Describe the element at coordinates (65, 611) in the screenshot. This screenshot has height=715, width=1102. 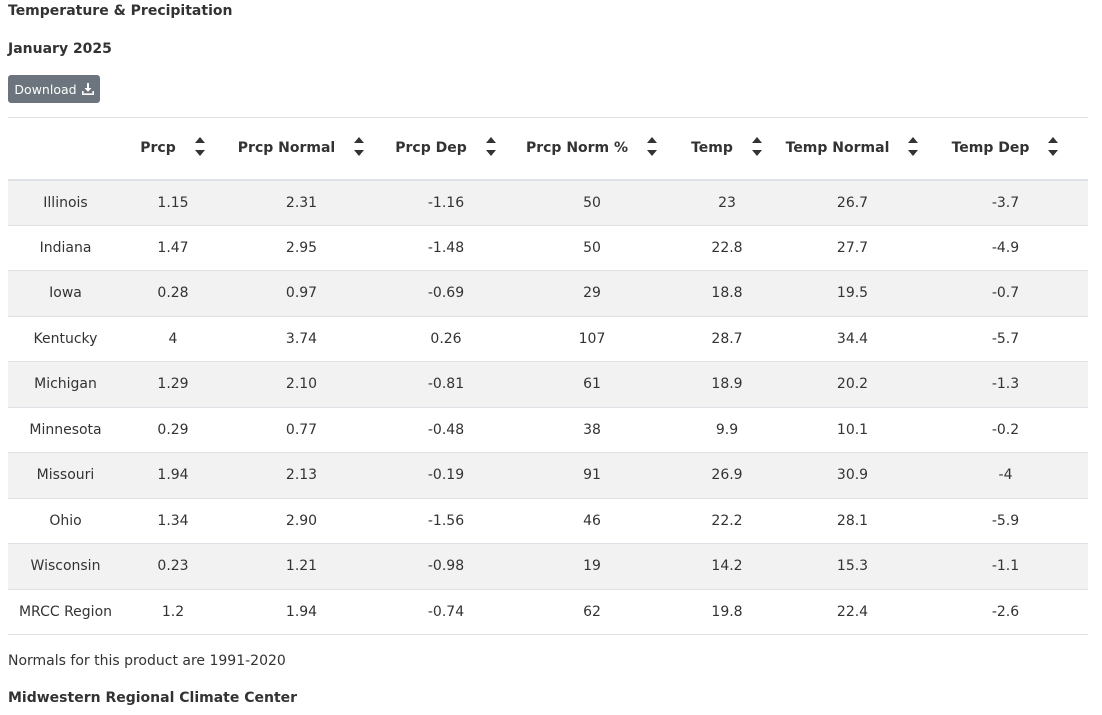
I see `region-name-cell: MRCC Region` at that location.